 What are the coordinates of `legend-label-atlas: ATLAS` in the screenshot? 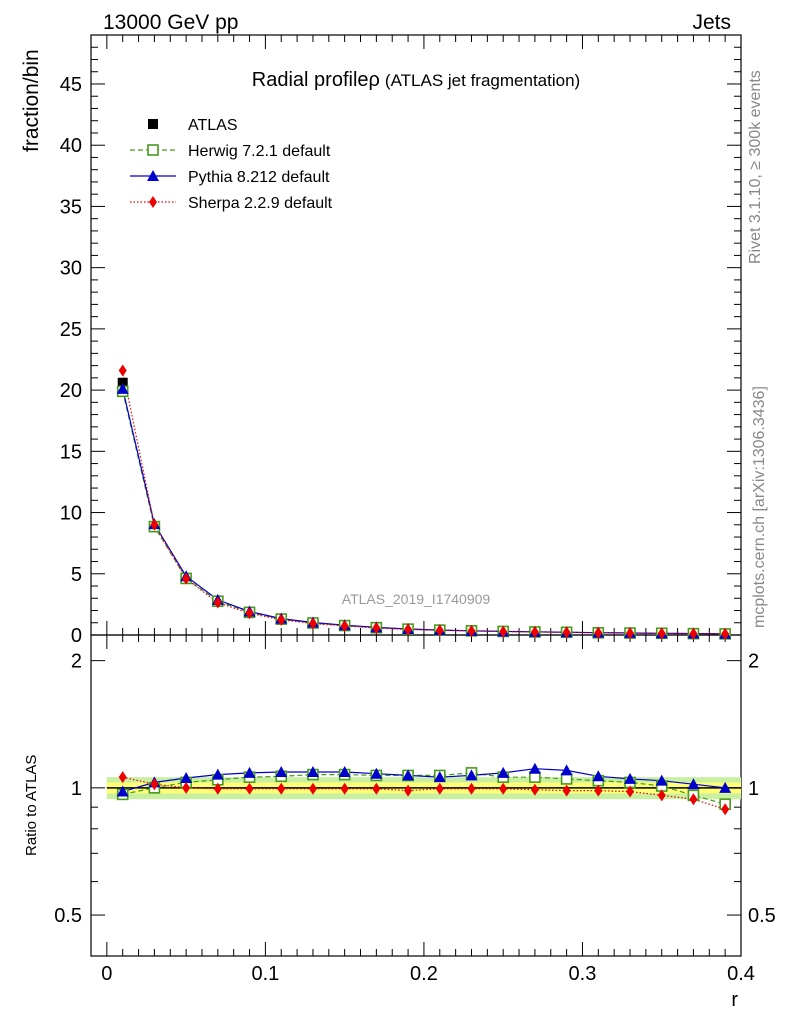 It's located at (213, 125).